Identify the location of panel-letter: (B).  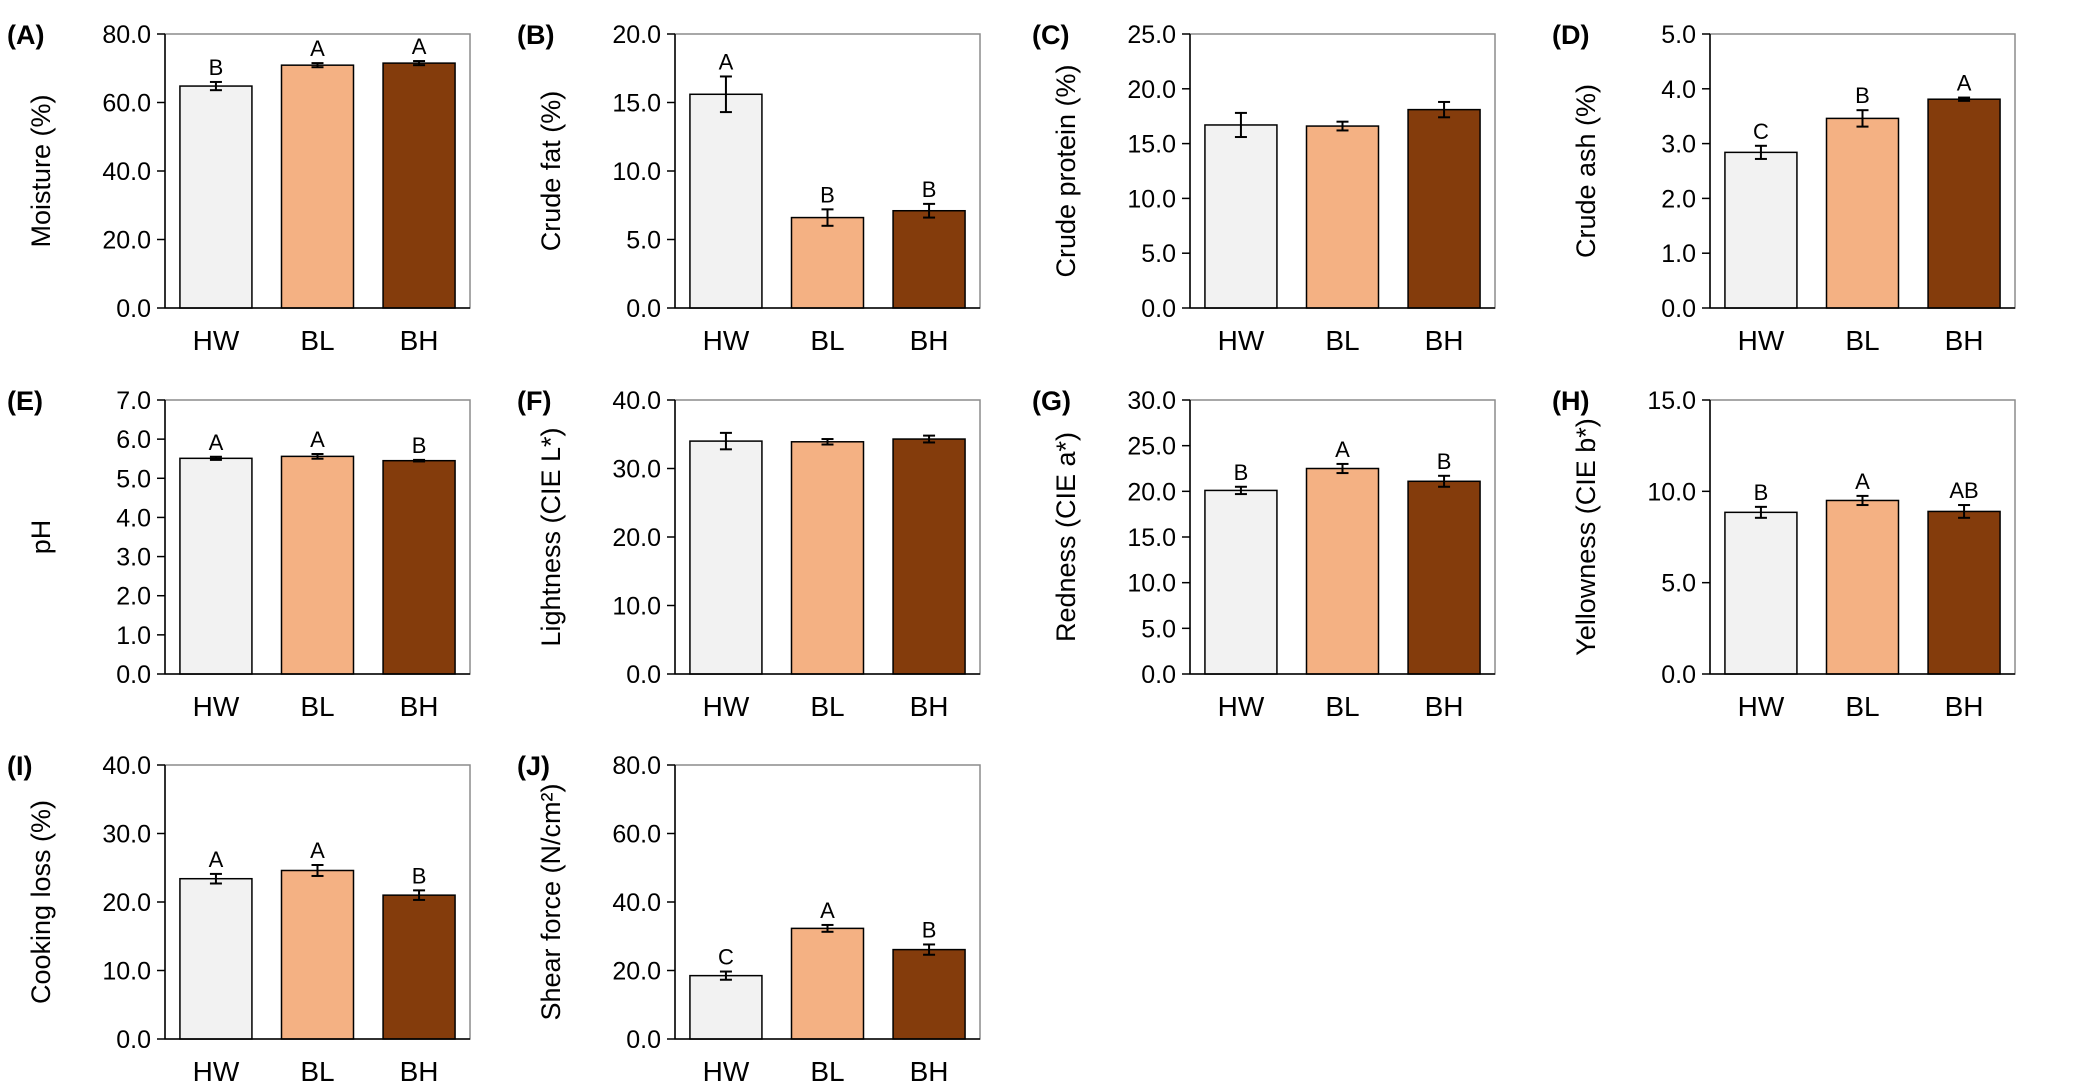
(535, 35).